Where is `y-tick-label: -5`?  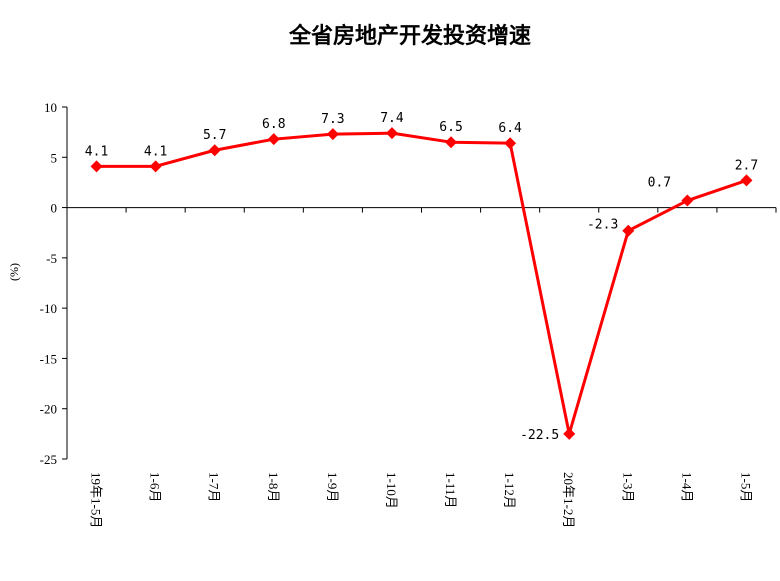 y-tick-label: -5 is located at coordinates (51, 258).